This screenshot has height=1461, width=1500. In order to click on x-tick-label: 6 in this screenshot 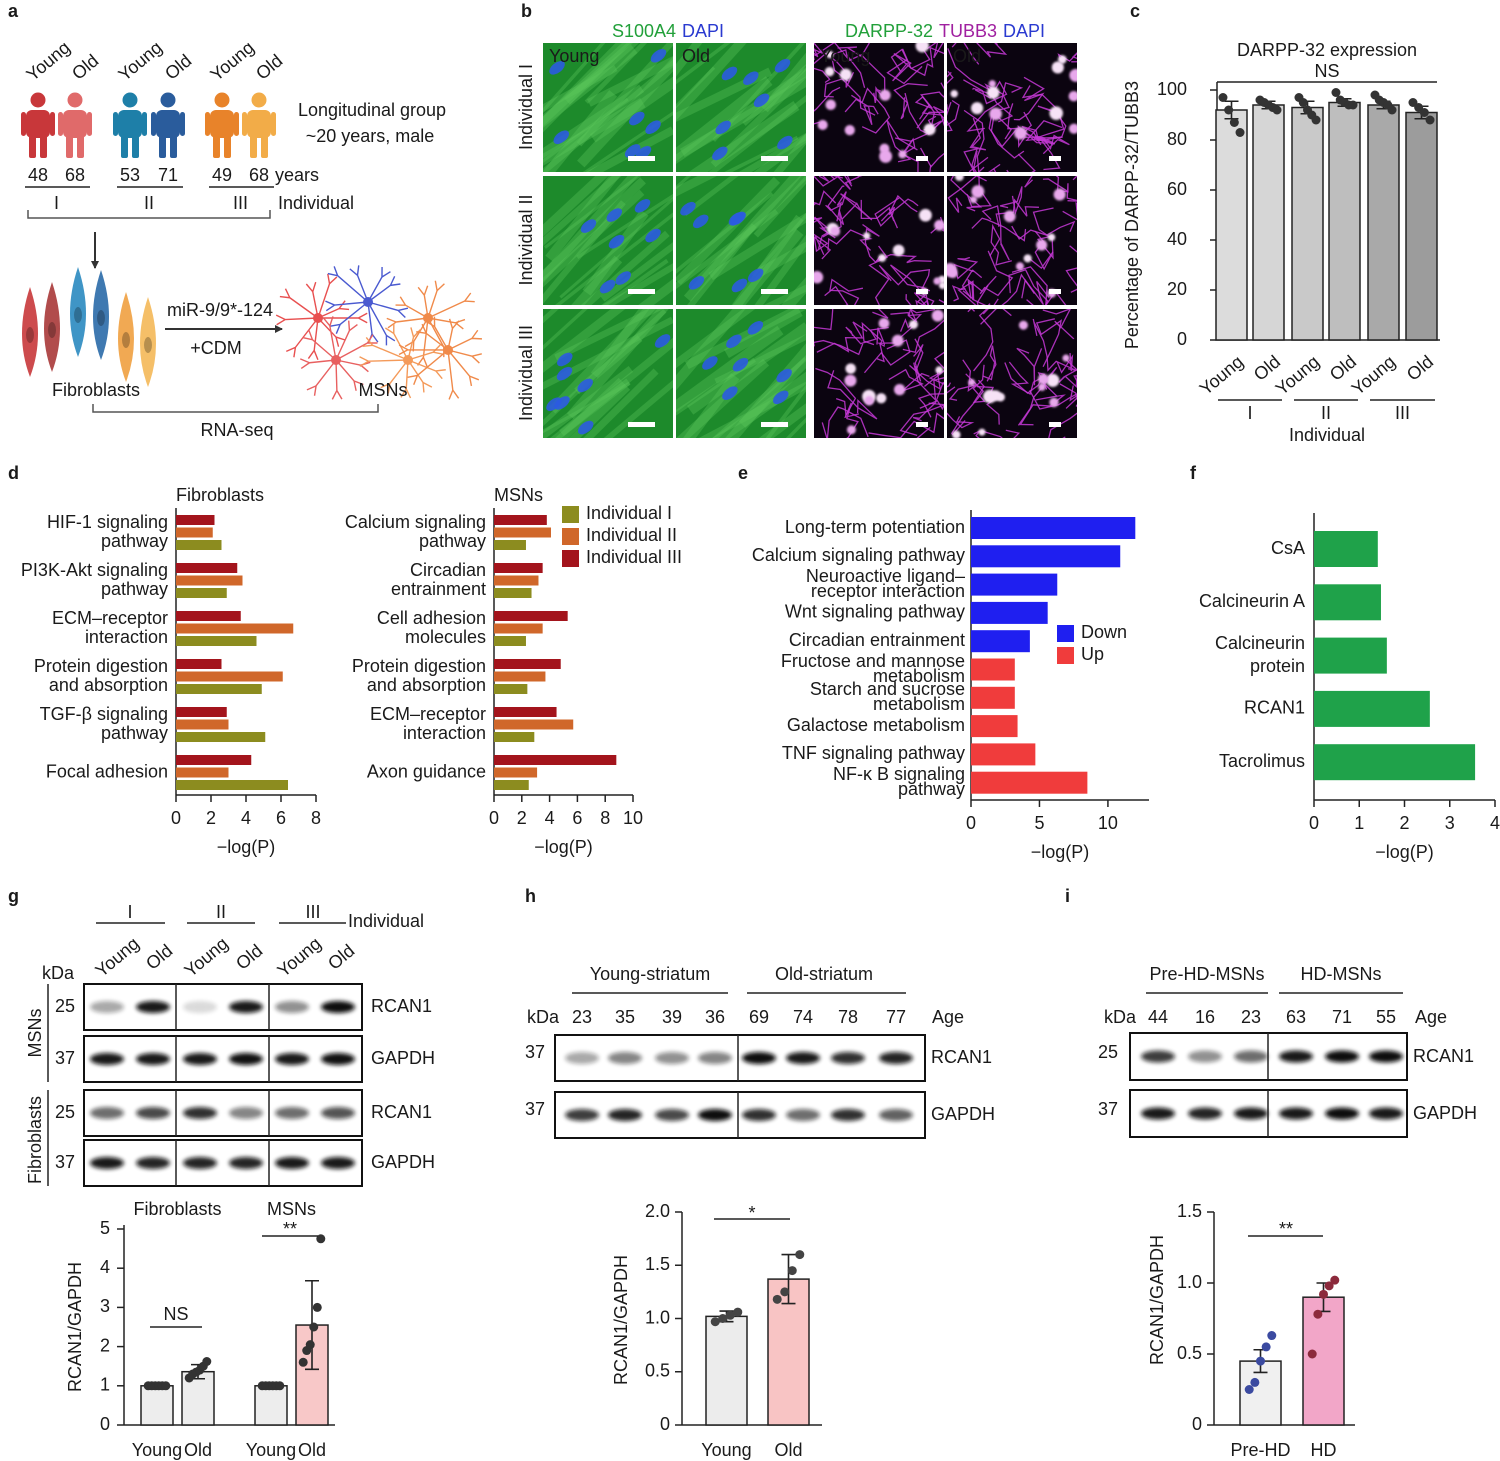, I will do `click(281, 818)`.